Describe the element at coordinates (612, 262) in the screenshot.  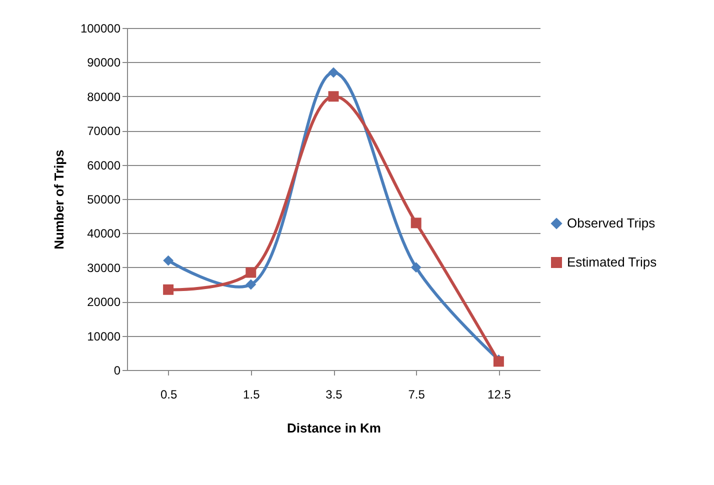
I see `legend-label: Estimated Trips` at that location.